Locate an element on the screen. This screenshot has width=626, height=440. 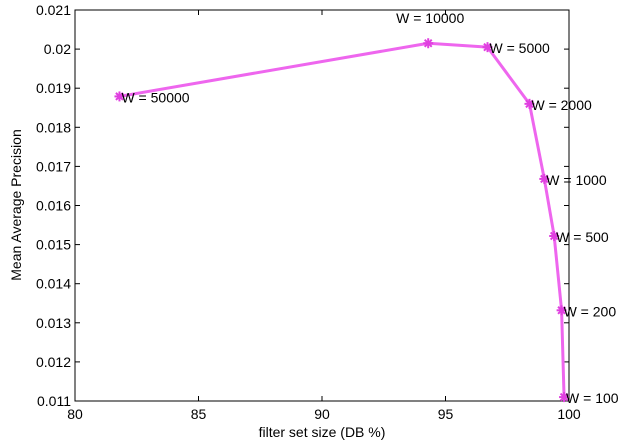
y-tick-label: 0.015 is located at coordinates (53, 245).